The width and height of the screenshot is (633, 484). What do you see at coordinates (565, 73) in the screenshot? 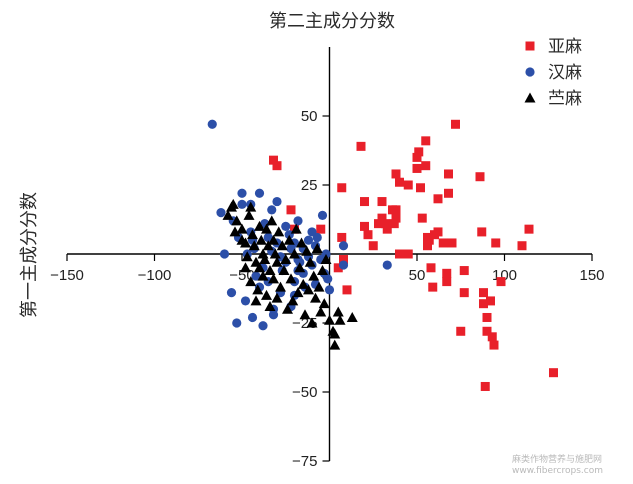
I see `legend-label: 汉麻` at bounding box center [565, 73].